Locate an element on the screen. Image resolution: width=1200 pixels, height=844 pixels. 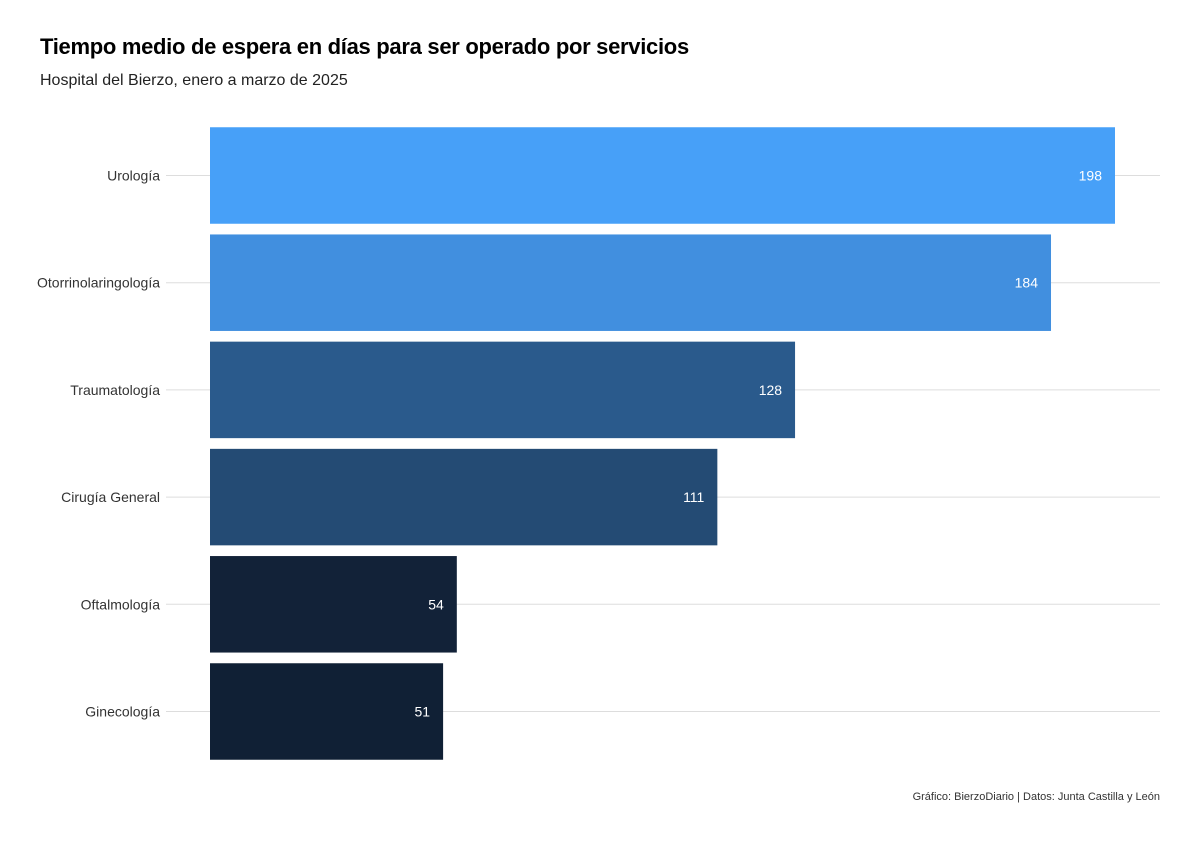
category-label: Urología is located at coordinates (133, 176).